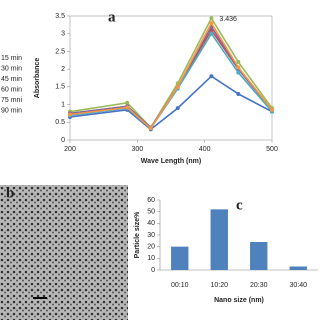 The image size is (320, 320). Describe the element at coordinates (272, 149) in the screenshot. I see `x-tick-label: 500` at that location.